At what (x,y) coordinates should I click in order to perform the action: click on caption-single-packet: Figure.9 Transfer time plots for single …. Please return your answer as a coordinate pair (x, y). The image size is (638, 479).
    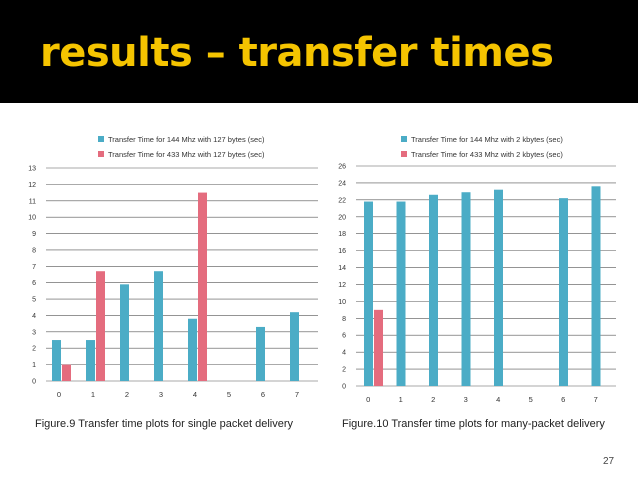
    Looking at the image, I should click on (164, 424).